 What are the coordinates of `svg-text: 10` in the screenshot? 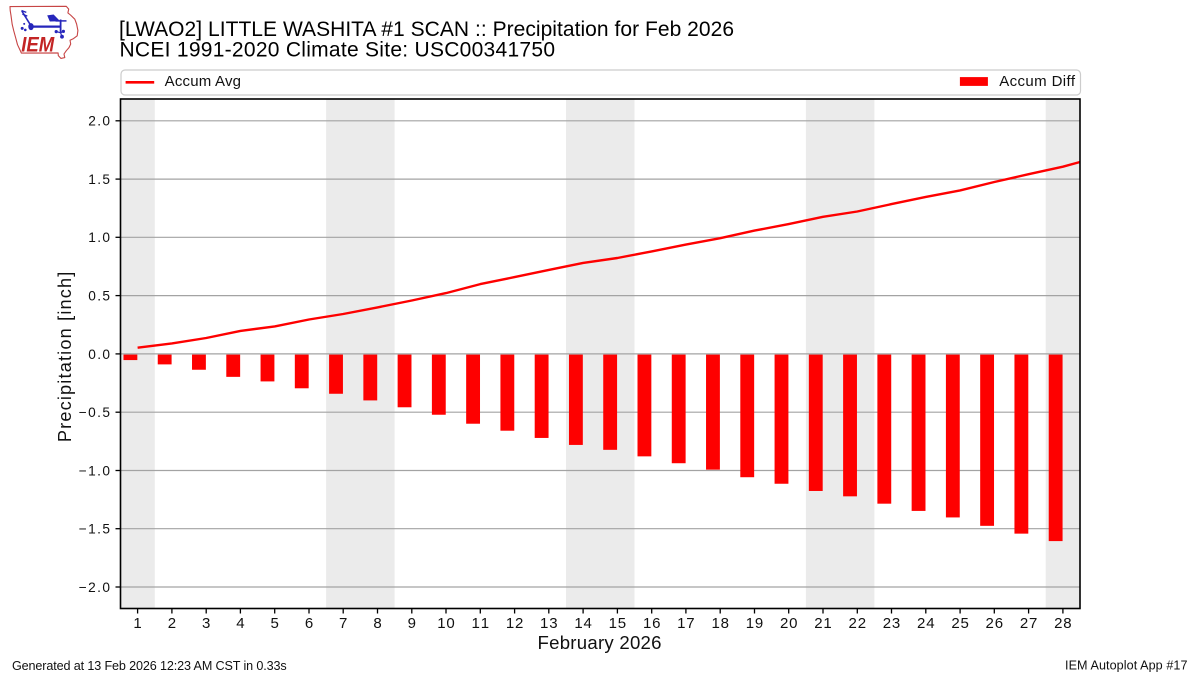 It's located at (446, 623).